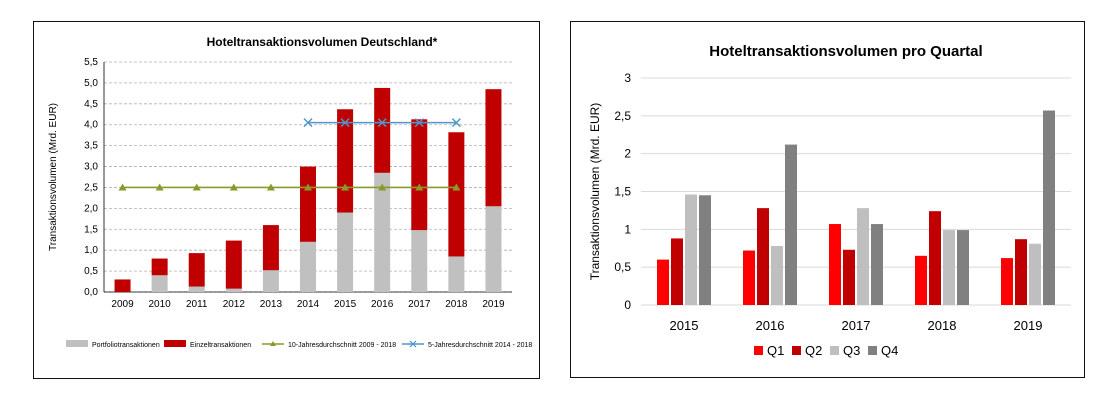 Image resolution: width=1117 pixels, height=408 pixels. Describe the element at coordinates (851, 350) in the screenshot. I see `chart-right-legend-label: Q3` at that location.